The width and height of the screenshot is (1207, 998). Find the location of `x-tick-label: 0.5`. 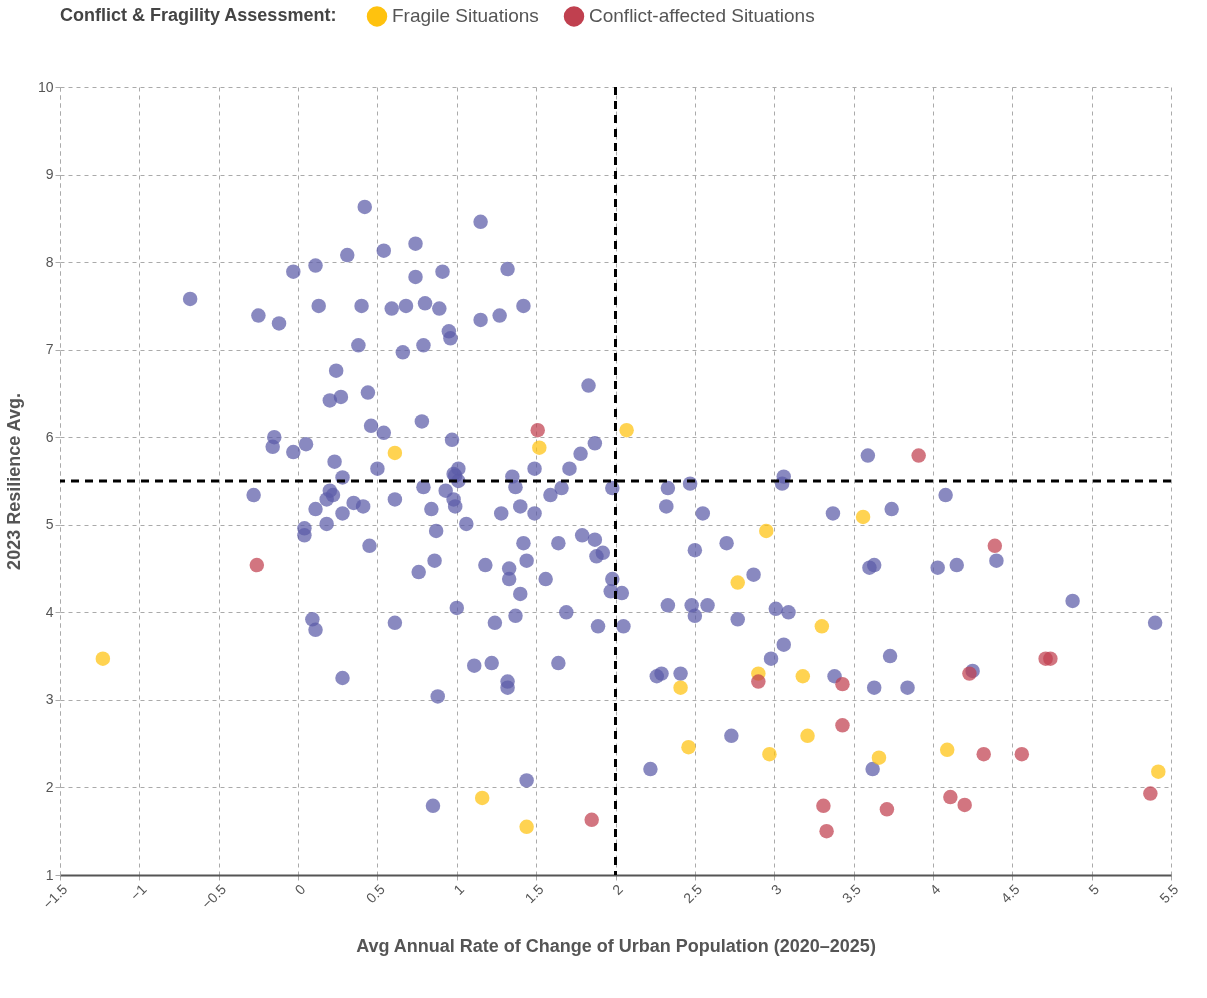

x-tick-label: 0.5 is located at coordinates (375, 893).